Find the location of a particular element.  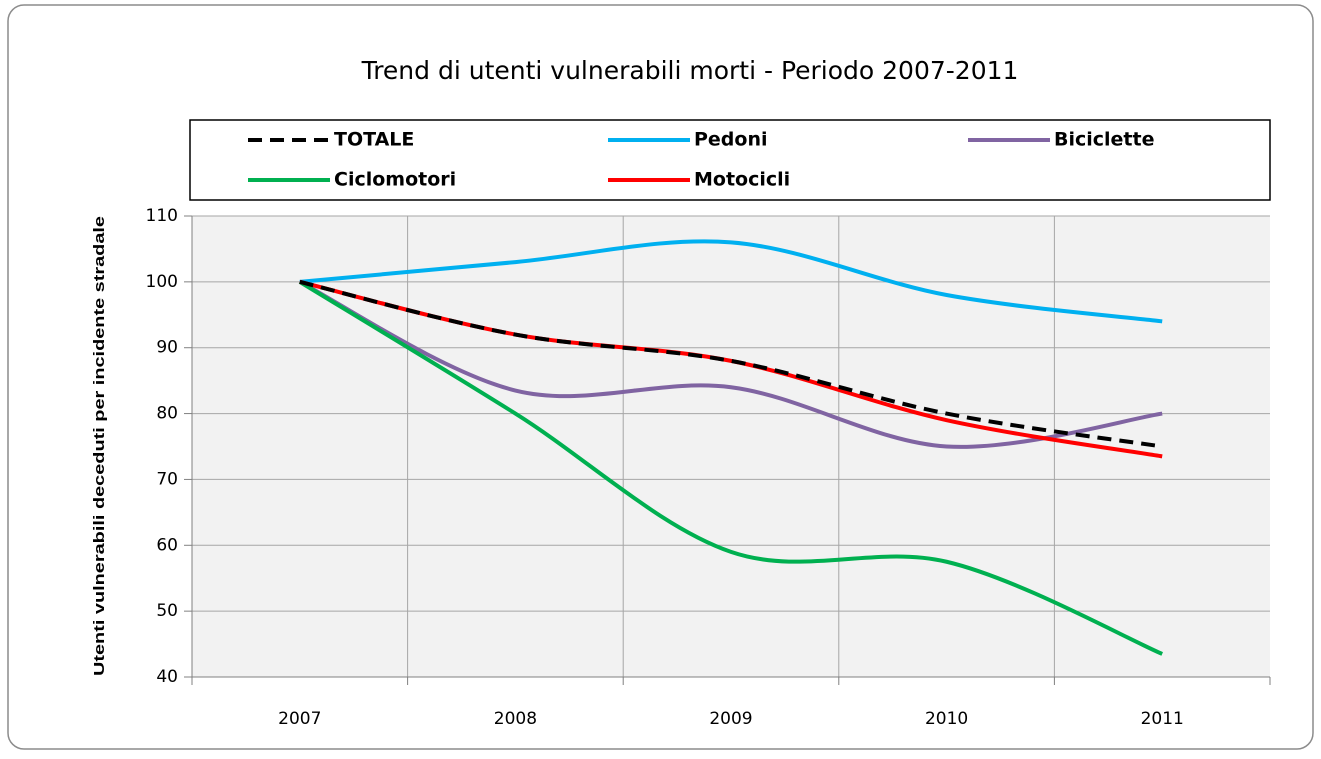

x-tick-label: 2008 is located at coordinates (515, 719).